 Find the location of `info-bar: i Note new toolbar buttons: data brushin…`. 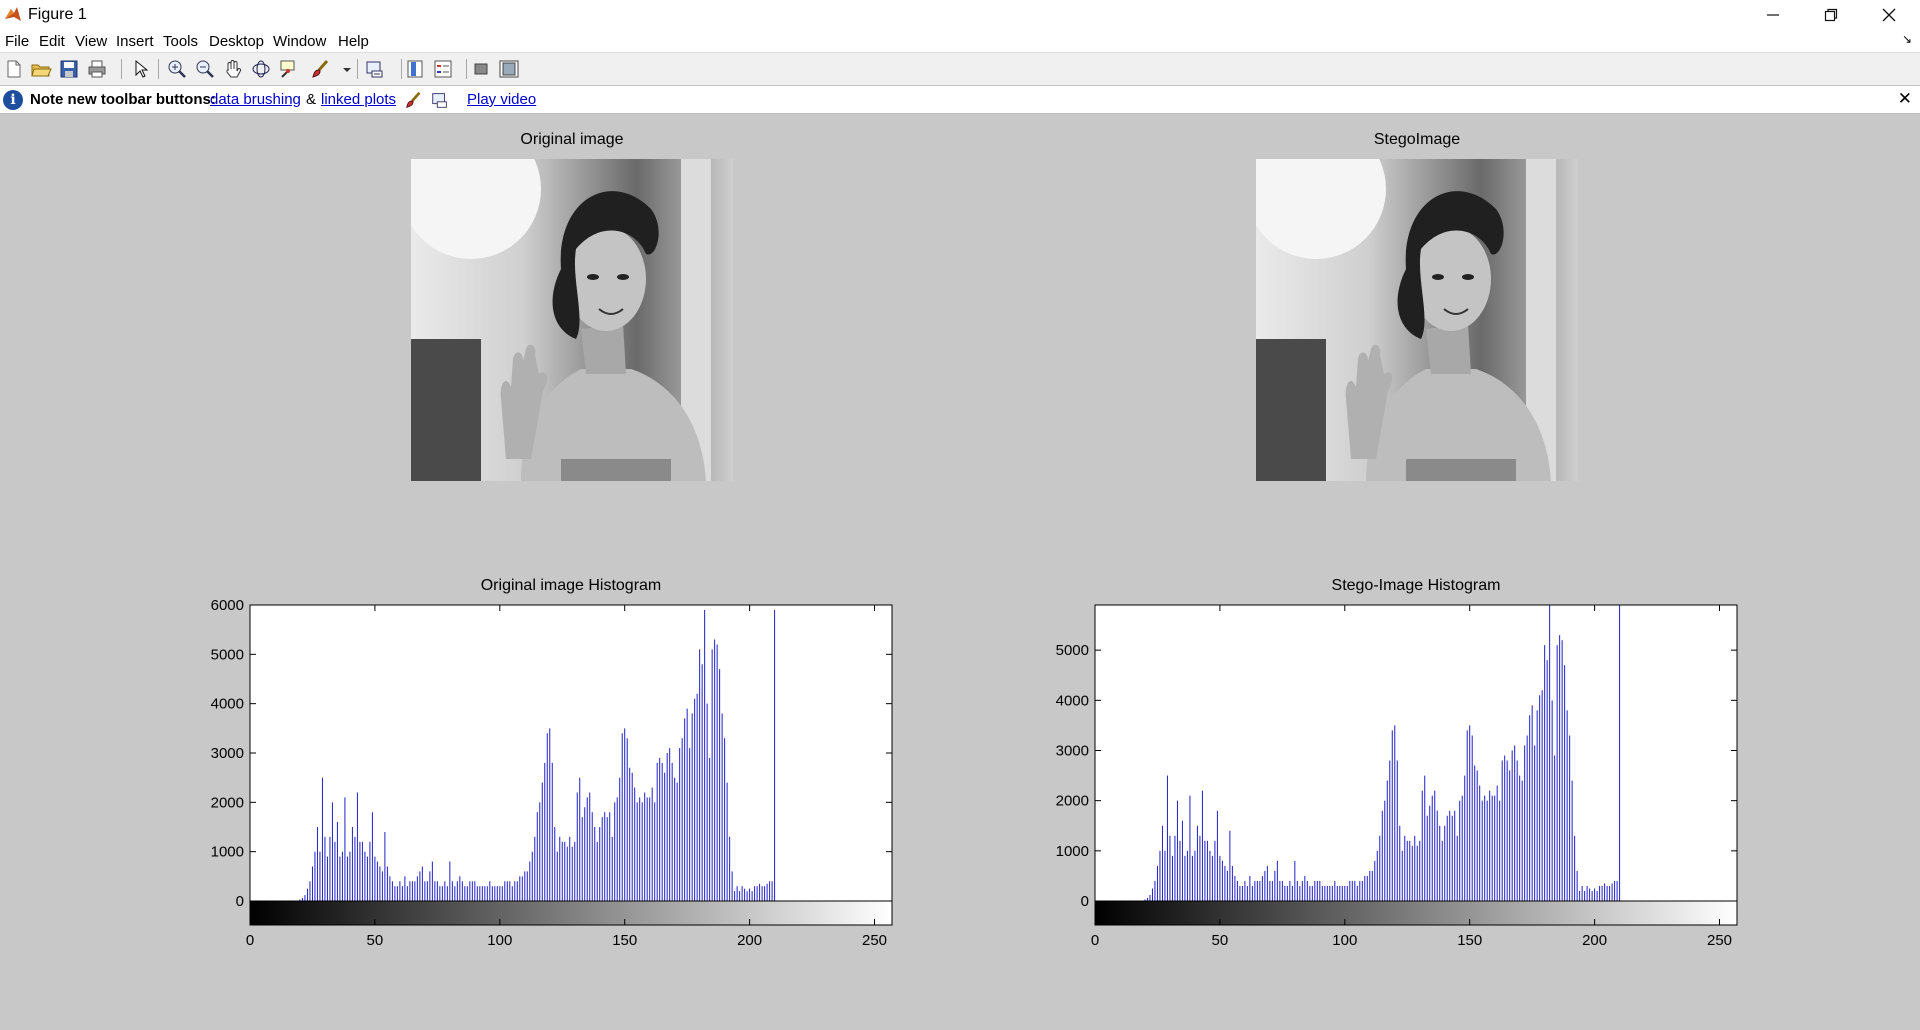

info-bar: i Note new toolbar buttons: data brushin… is located at coordinates (960, 100).